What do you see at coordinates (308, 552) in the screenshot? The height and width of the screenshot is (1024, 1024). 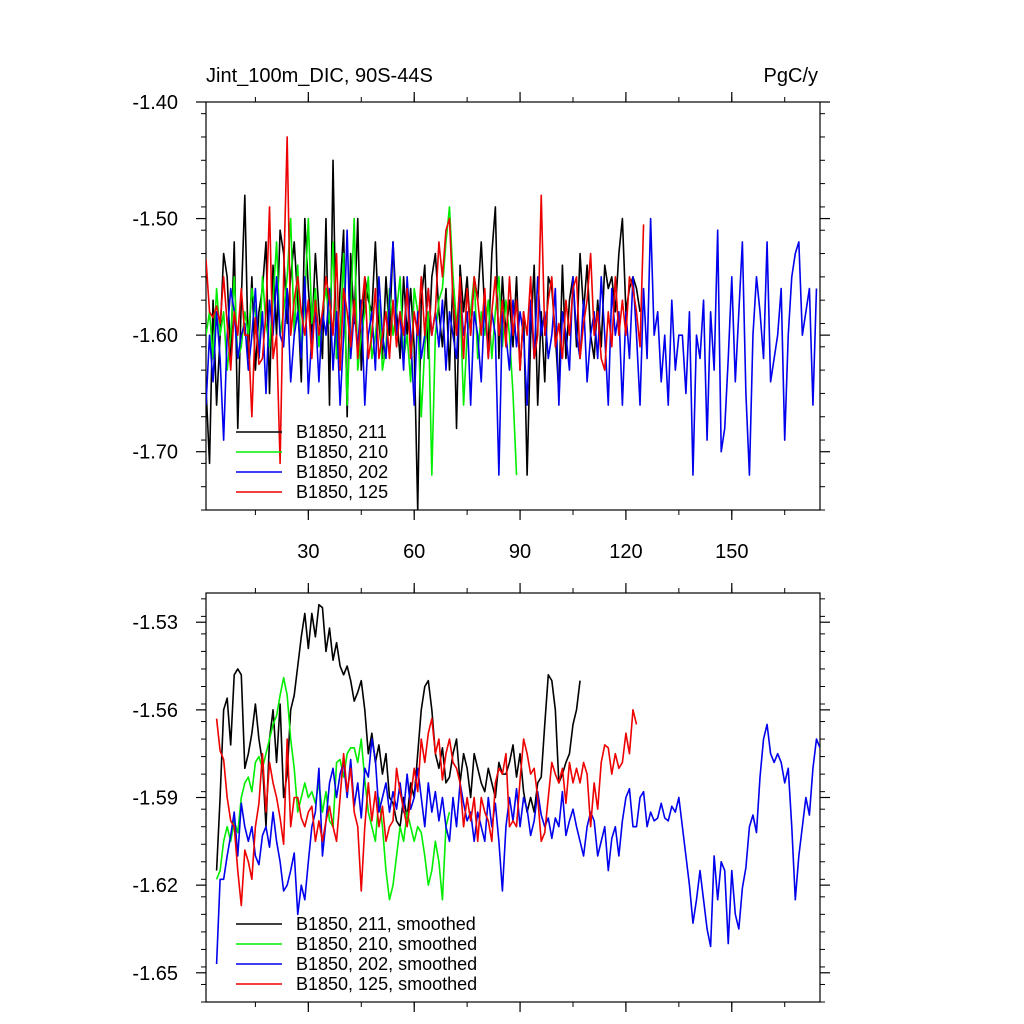 I see `x-tick-label: 30` at bounding box center [308, 552].